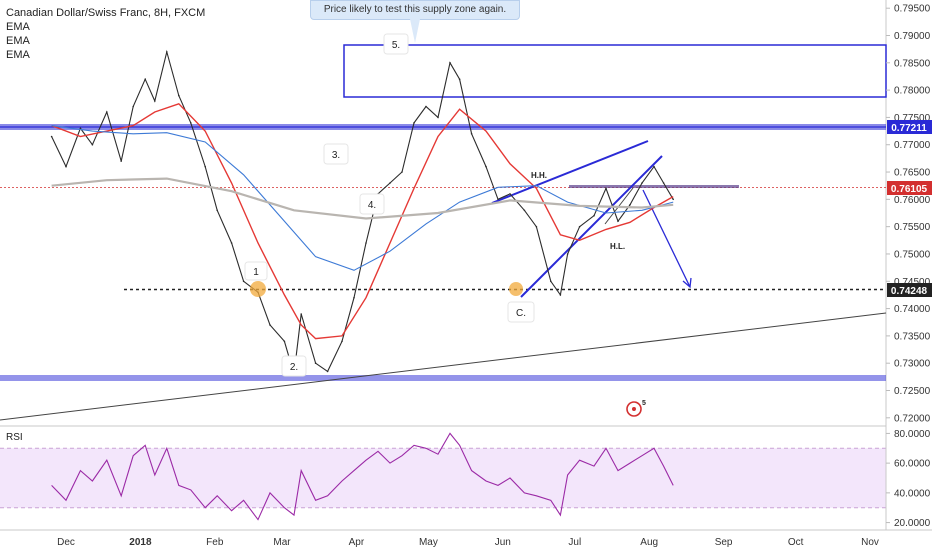  Describe the element at coordinates (796, 542) in the screenshot. I see `time-tick-label: Oct` at that location.